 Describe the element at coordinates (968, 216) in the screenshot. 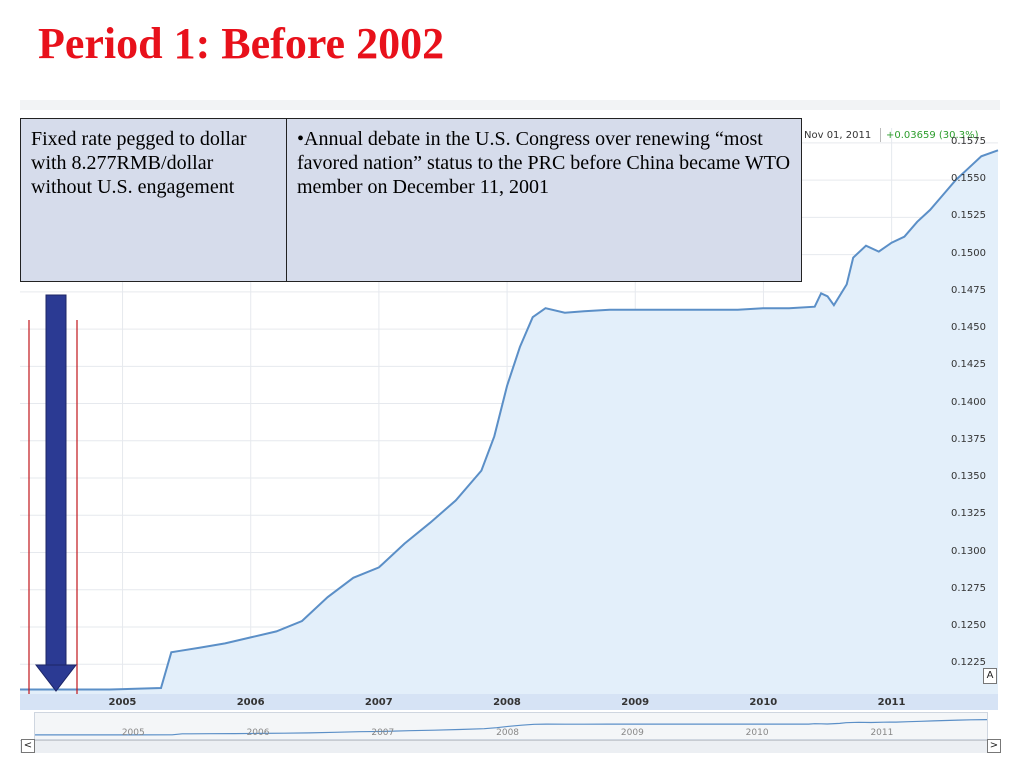

I see `y-tick-label: 0.1525` at that location.